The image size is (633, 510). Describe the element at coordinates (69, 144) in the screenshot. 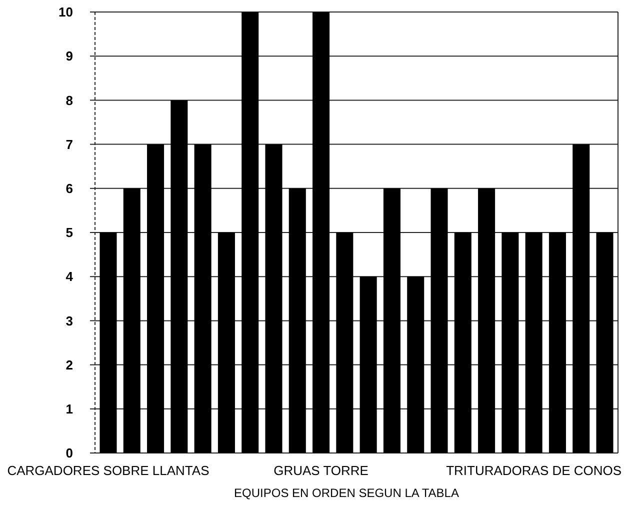

I see `y-tick-label: 7` at that location.